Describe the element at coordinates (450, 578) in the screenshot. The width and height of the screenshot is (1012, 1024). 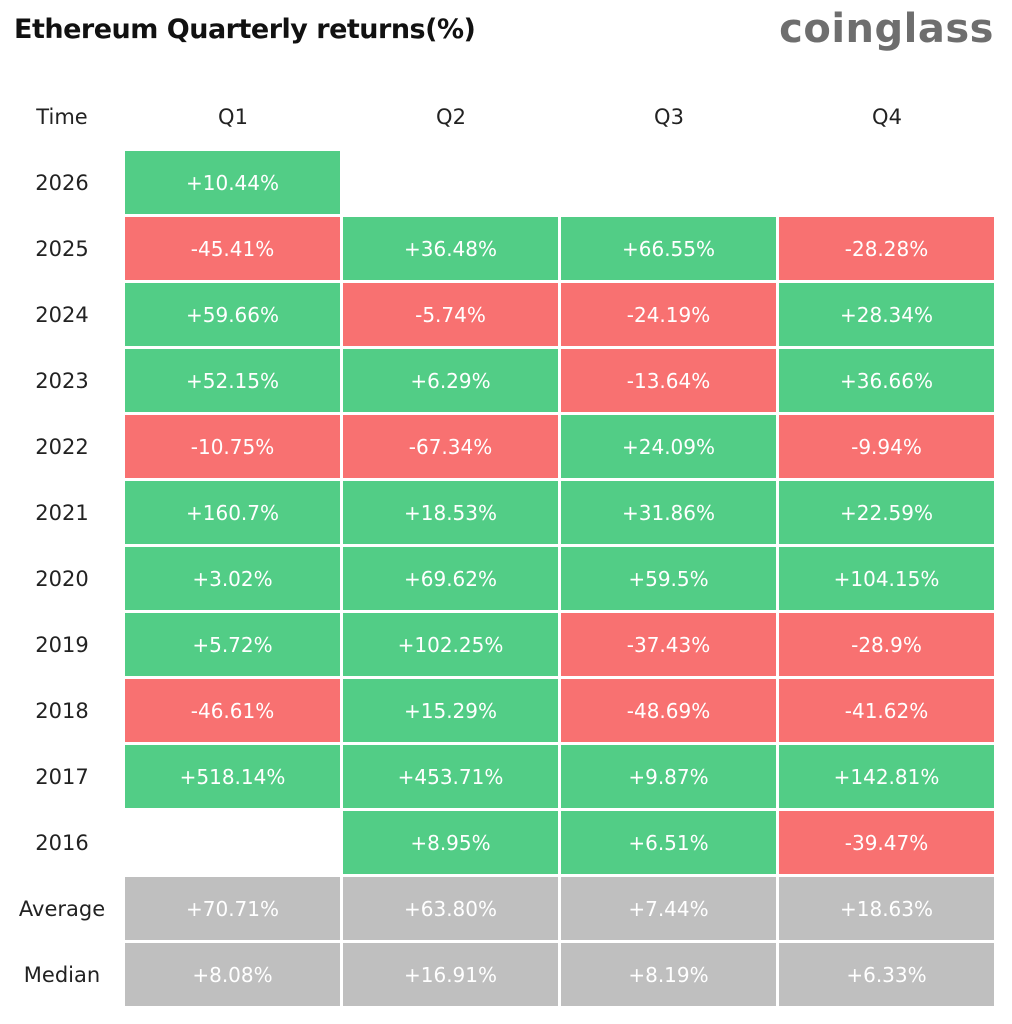
I see `return-cell: +69.62%` at that location.